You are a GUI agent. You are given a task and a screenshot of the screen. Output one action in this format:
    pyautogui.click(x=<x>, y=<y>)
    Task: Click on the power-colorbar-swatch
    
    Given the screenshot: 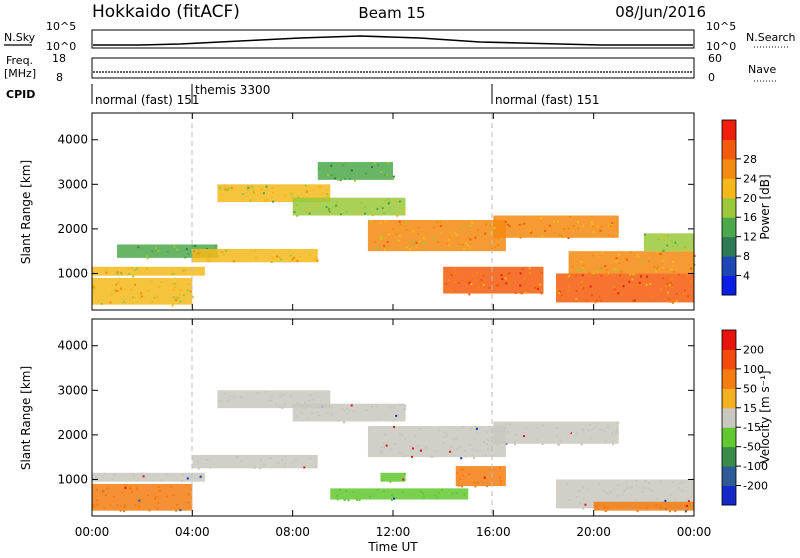 What is the action you would take?
    pyautogui.click(x=729, y=188)
    